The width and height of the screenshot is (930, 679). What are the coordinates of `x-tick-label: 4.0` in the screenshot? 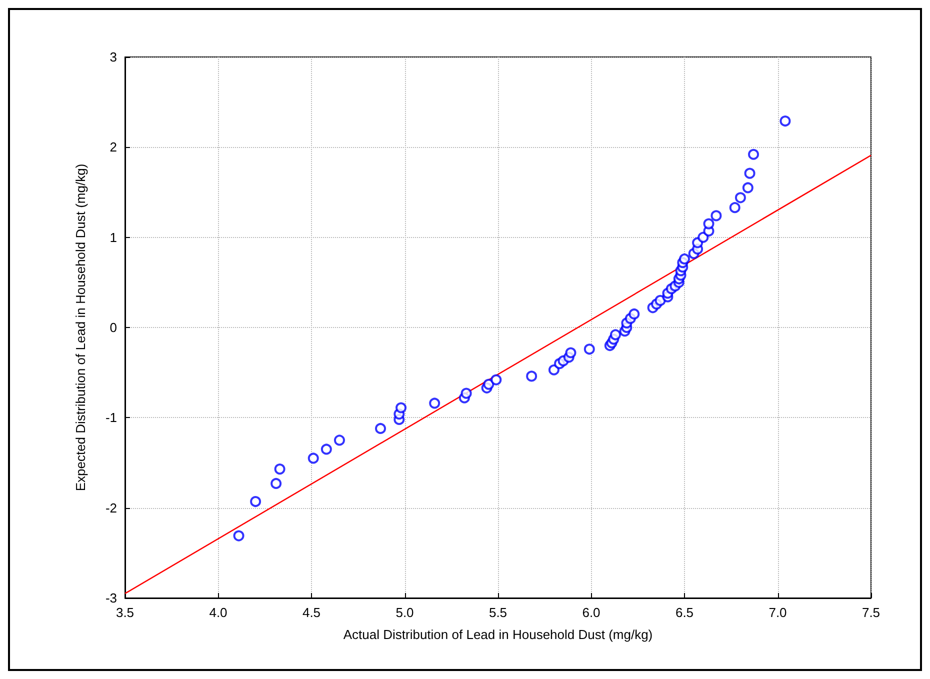 It's located at (218, 612).